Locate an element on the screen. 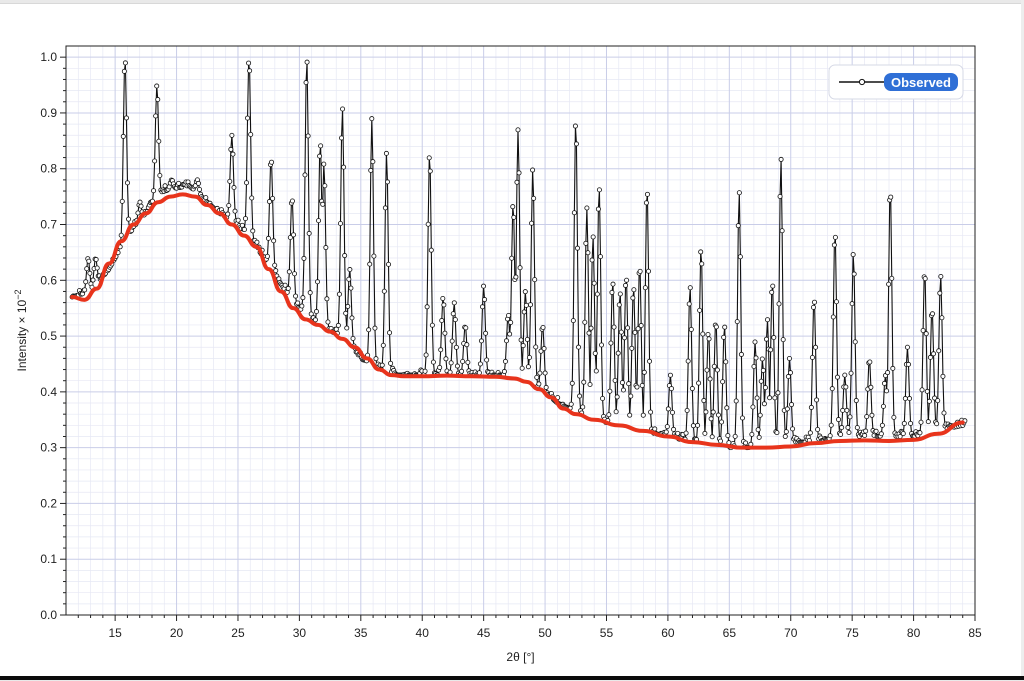  x-tick-label: 65 is located at coordinates (730, 633).